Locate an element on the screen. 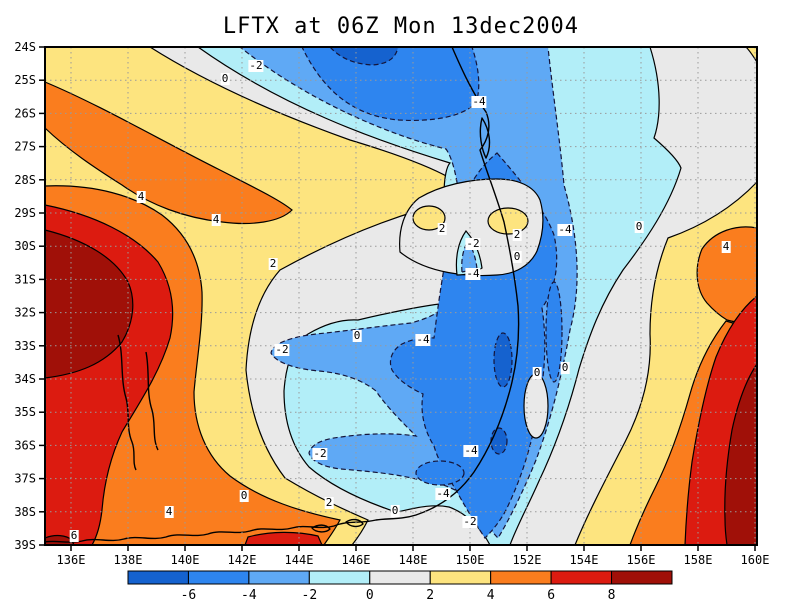 Image resolution: width=800 pixels, height=600 pixels. lon-label: 154E is located at coordinates (584, 560).